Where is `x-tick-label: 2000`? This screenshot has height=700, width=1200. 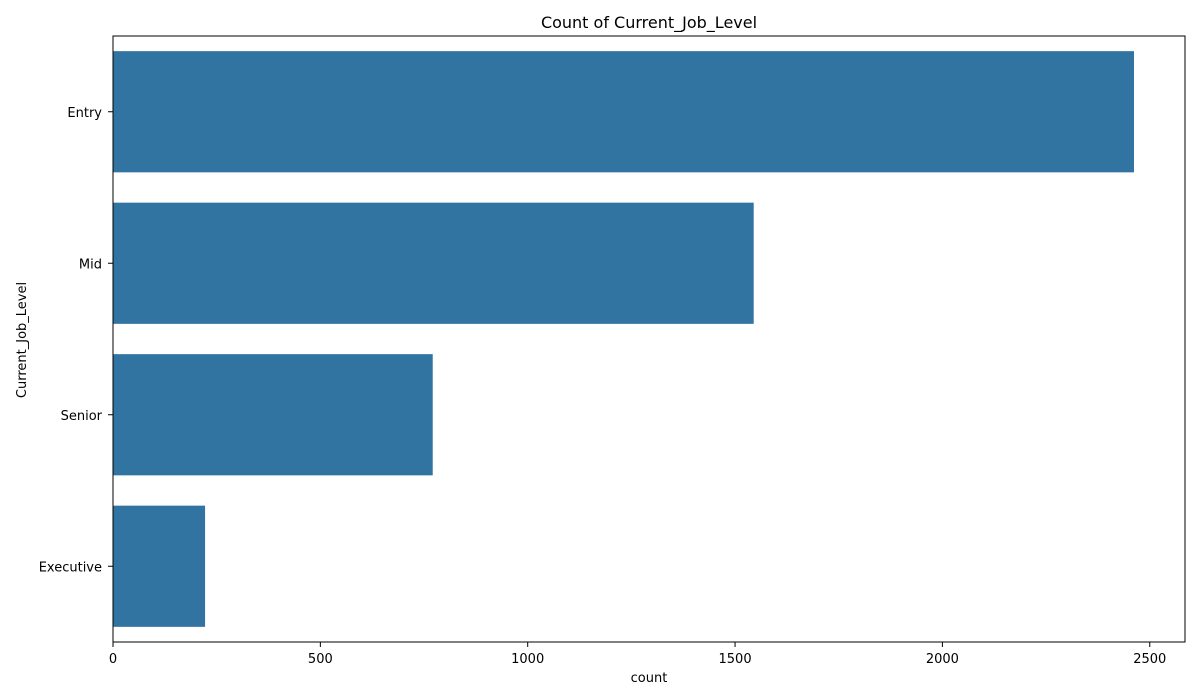 x-tick-label: 2000 is located at coordinates (942, 659).